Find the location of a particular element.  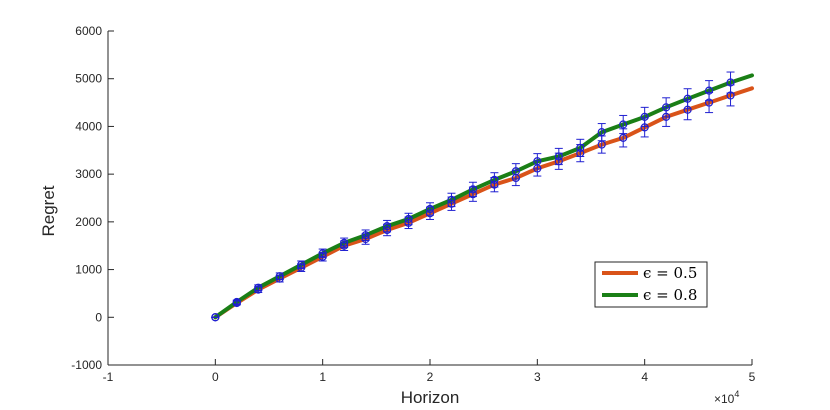

y-tick-label: 0 is located at coordinates (98, 317).